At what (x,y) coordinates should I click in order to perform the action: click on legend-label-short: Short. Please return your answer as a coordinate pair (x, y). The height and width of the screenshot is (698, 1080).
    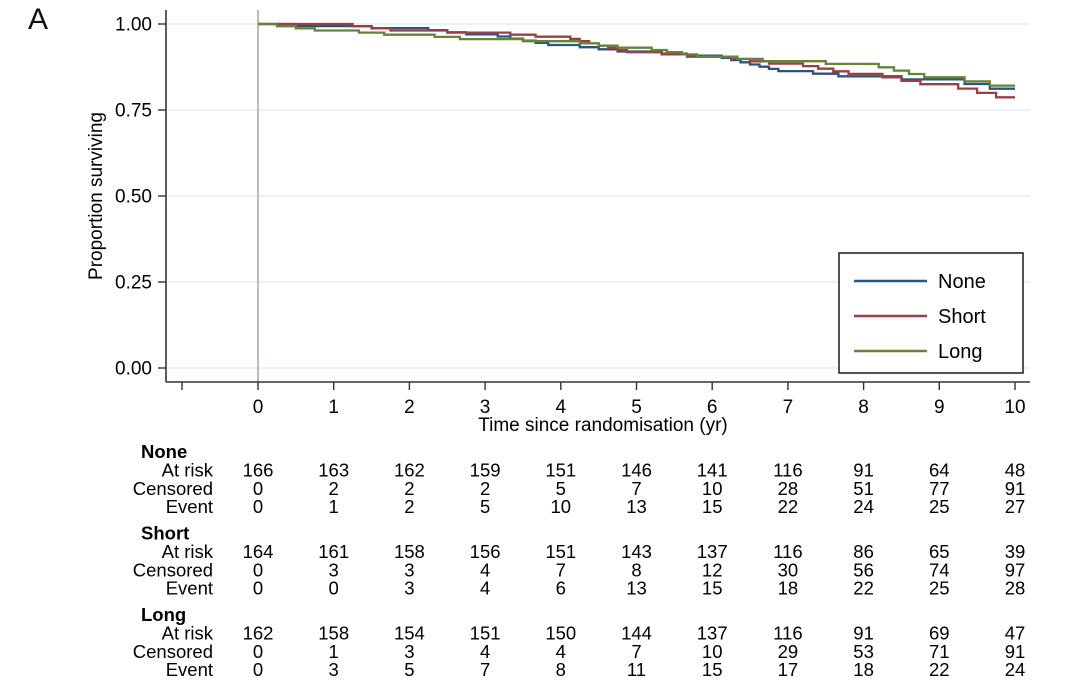
    Looking at the image, I should click on (962, 317).